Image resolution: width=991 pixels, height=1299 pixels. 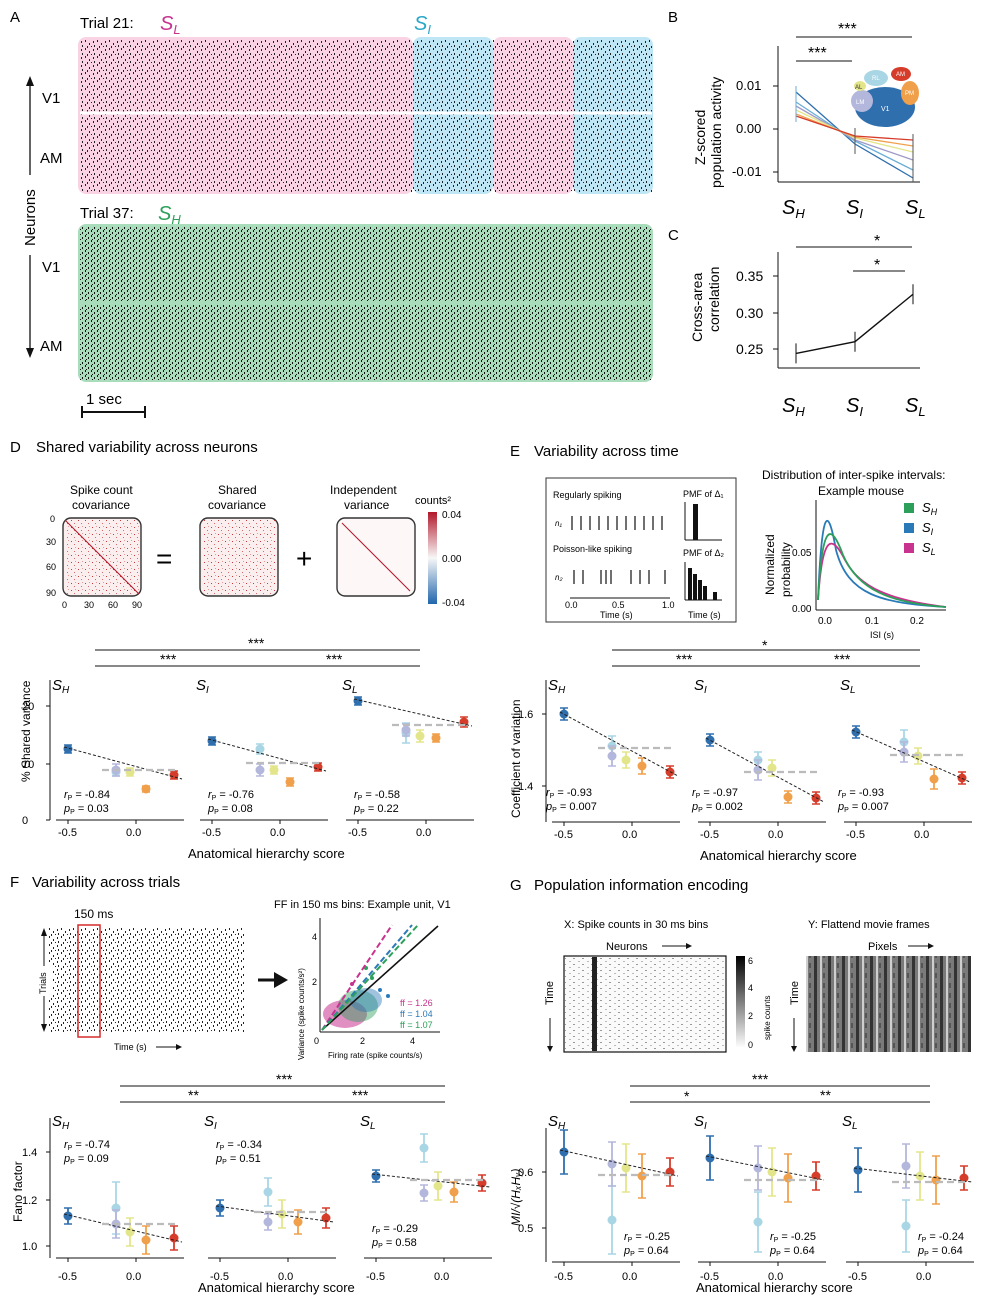 What do you see at coordinates (877, 265) in the screenshot?
I see `sig-c-inner: *` at bounding box center [877, 265].